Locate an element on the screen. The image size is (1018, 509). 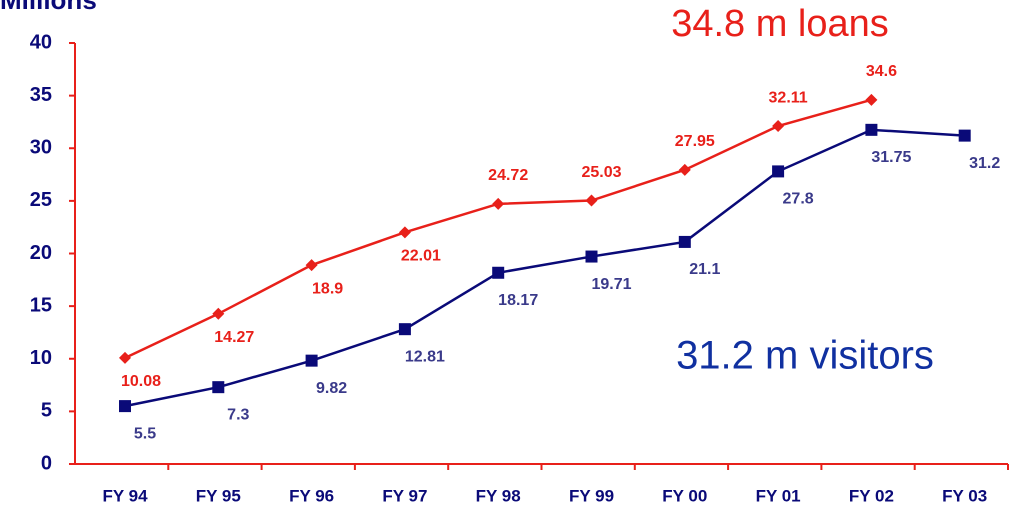
x-tick-label: FY 02 is located at coordinates (871, 495).